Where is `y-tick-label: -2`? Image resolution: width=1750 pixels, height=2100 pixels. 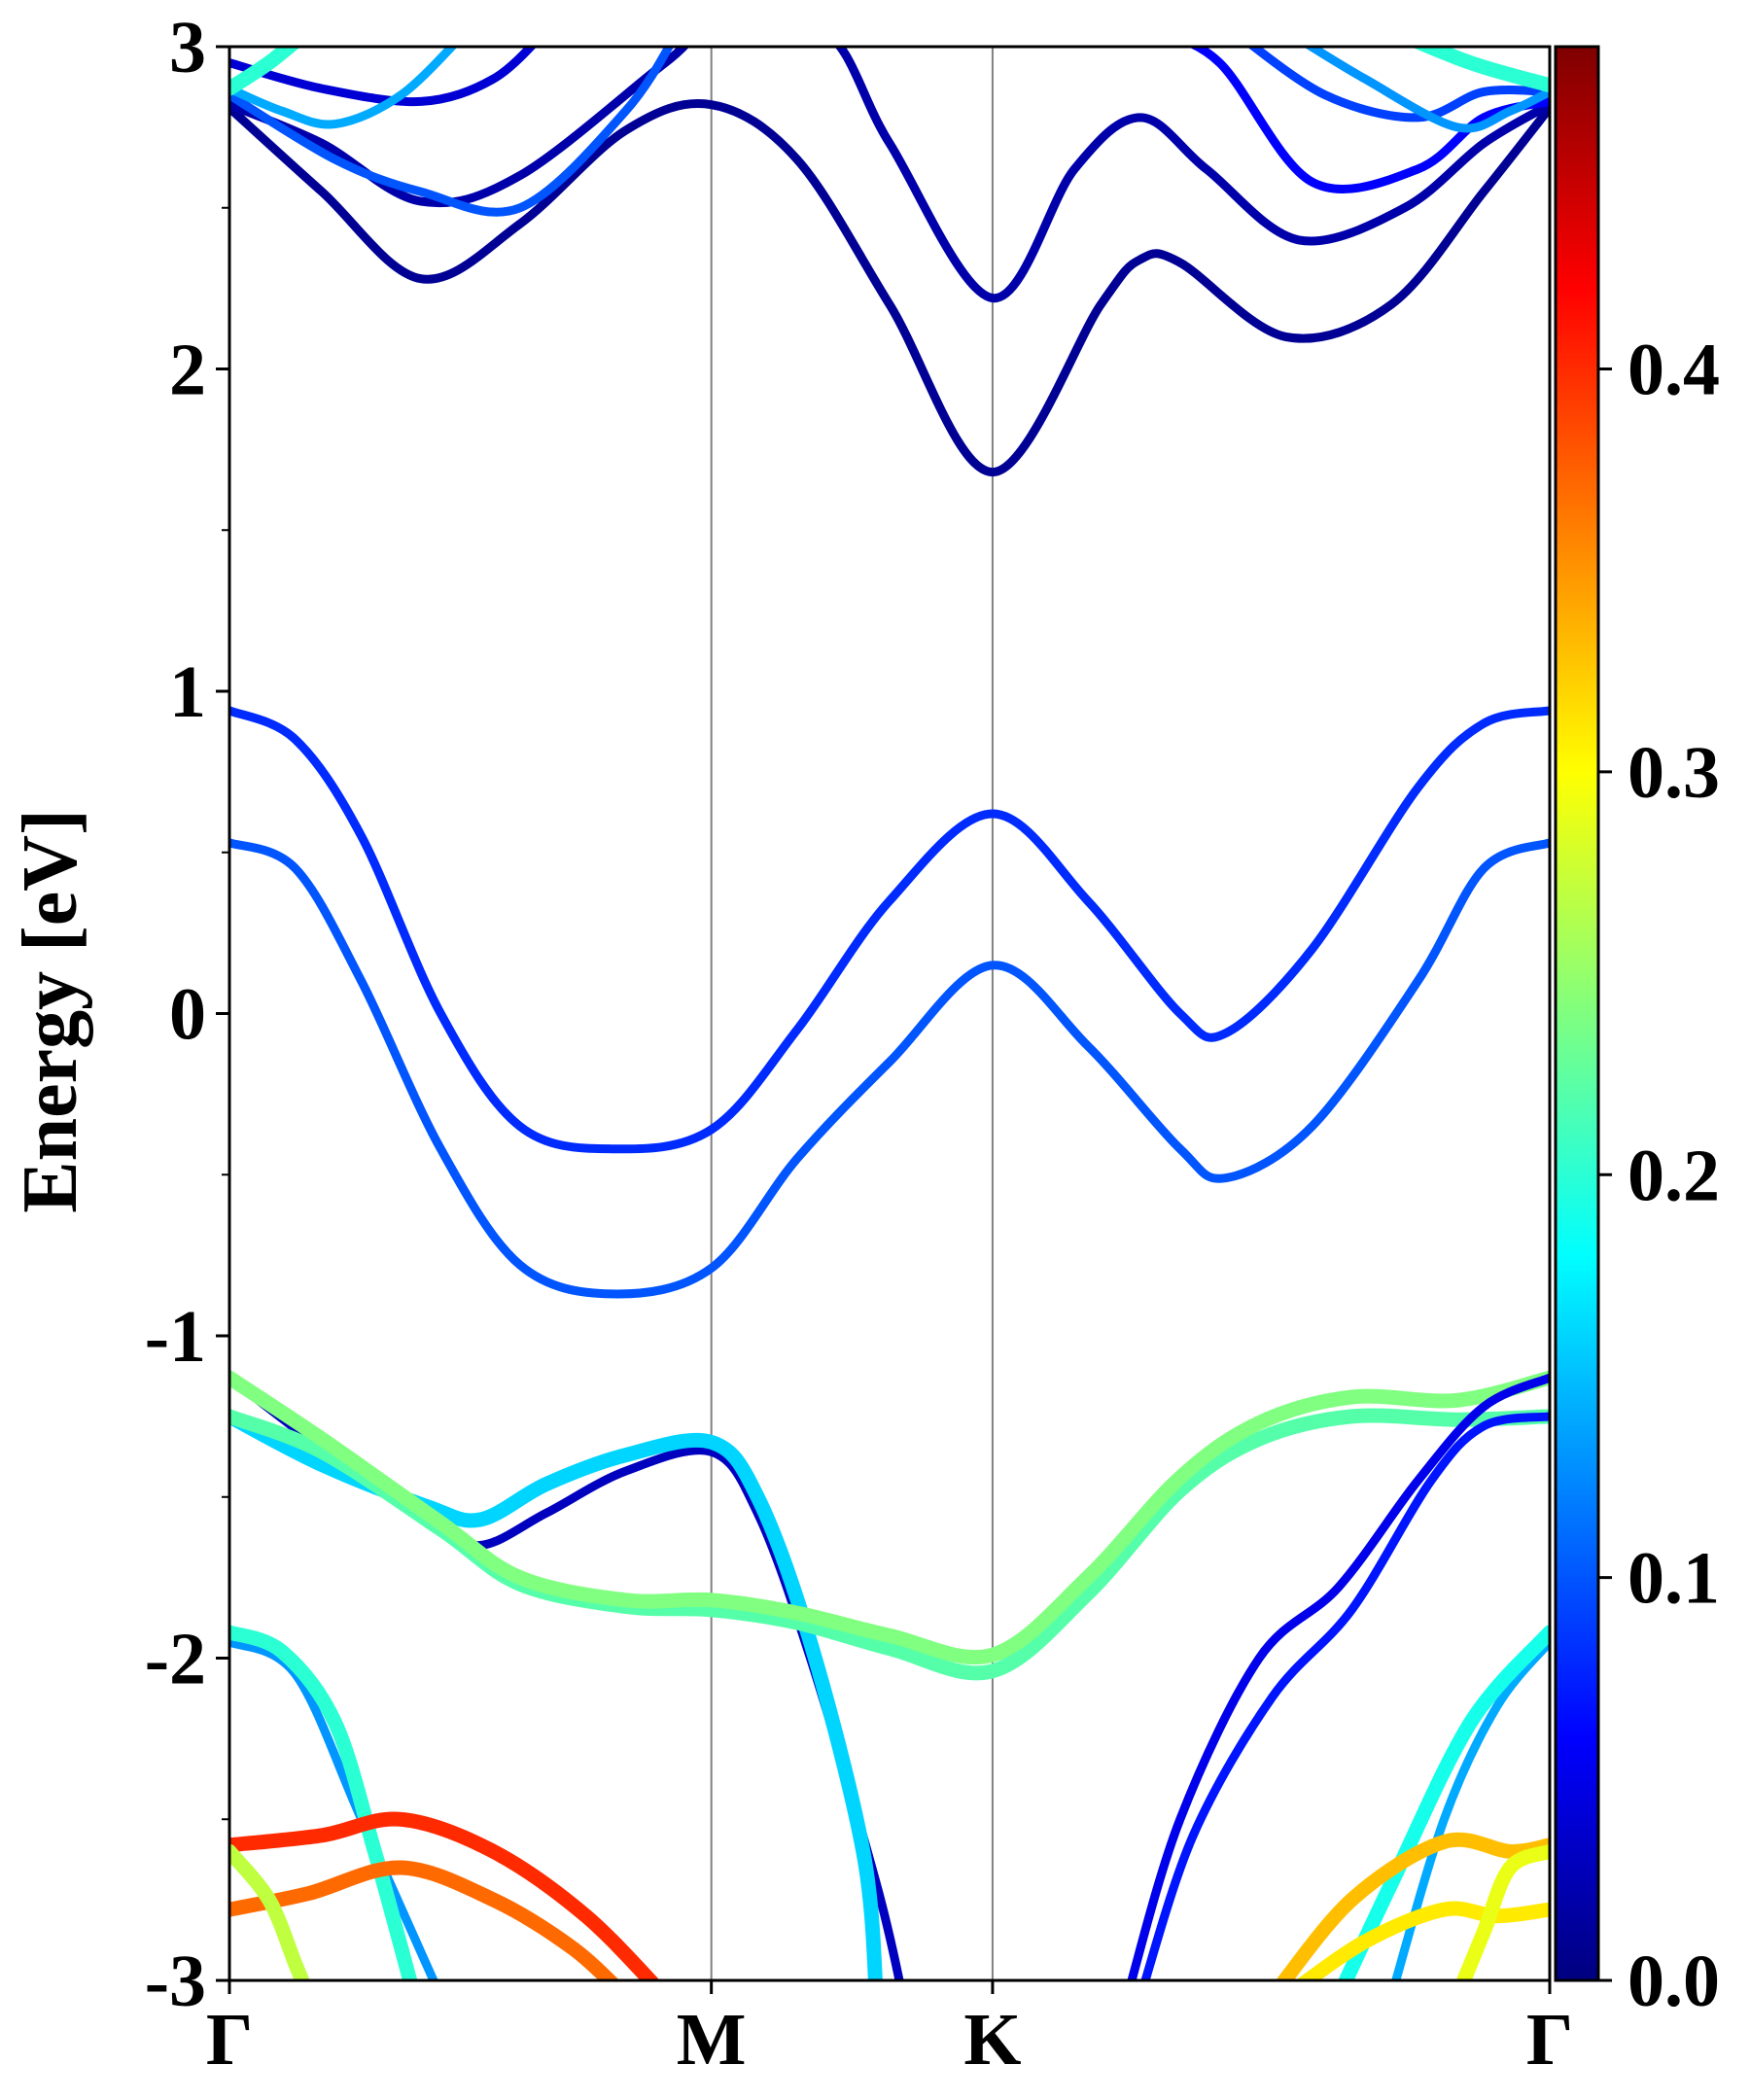
y-tick-label: -2 is located at coordinates (175, 1659).